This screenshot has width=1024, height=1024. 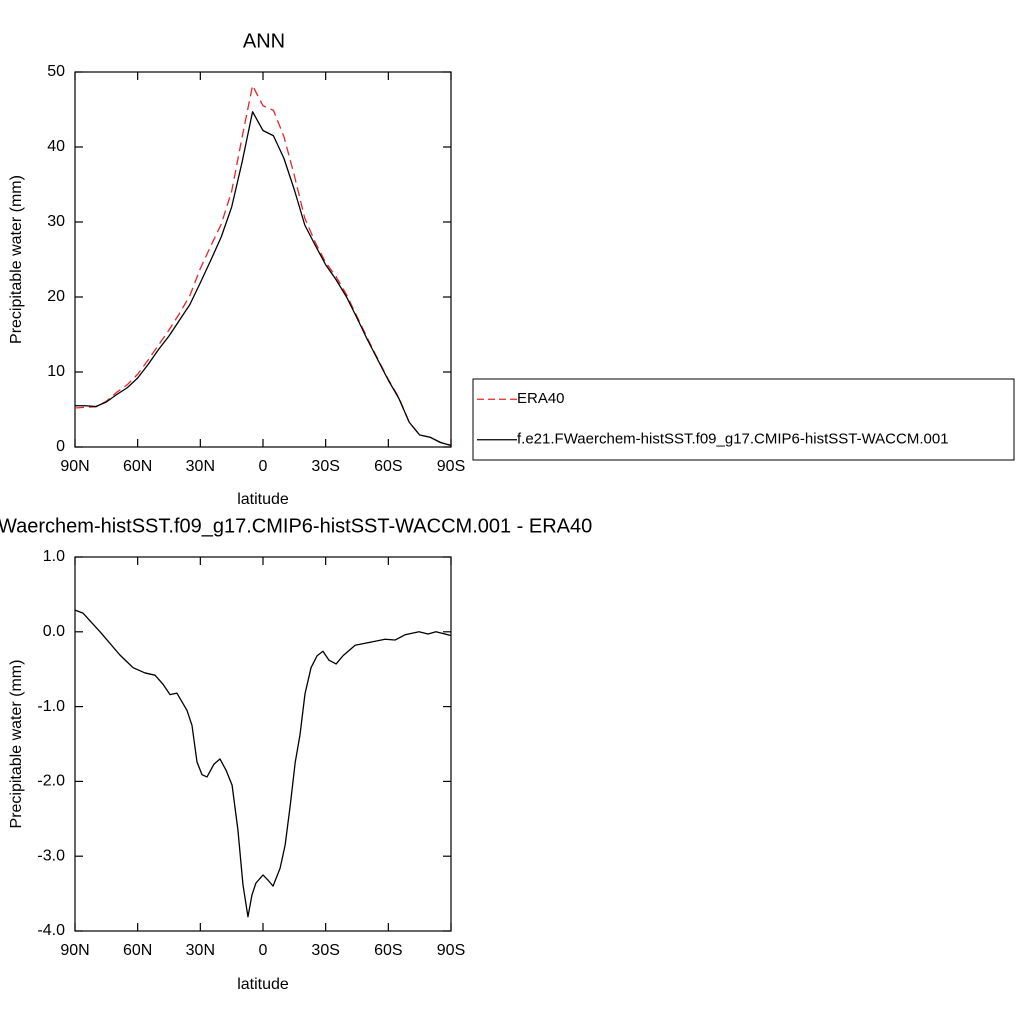 I want to click on y-tick-label: -3.0, so click(x=51, y=855).